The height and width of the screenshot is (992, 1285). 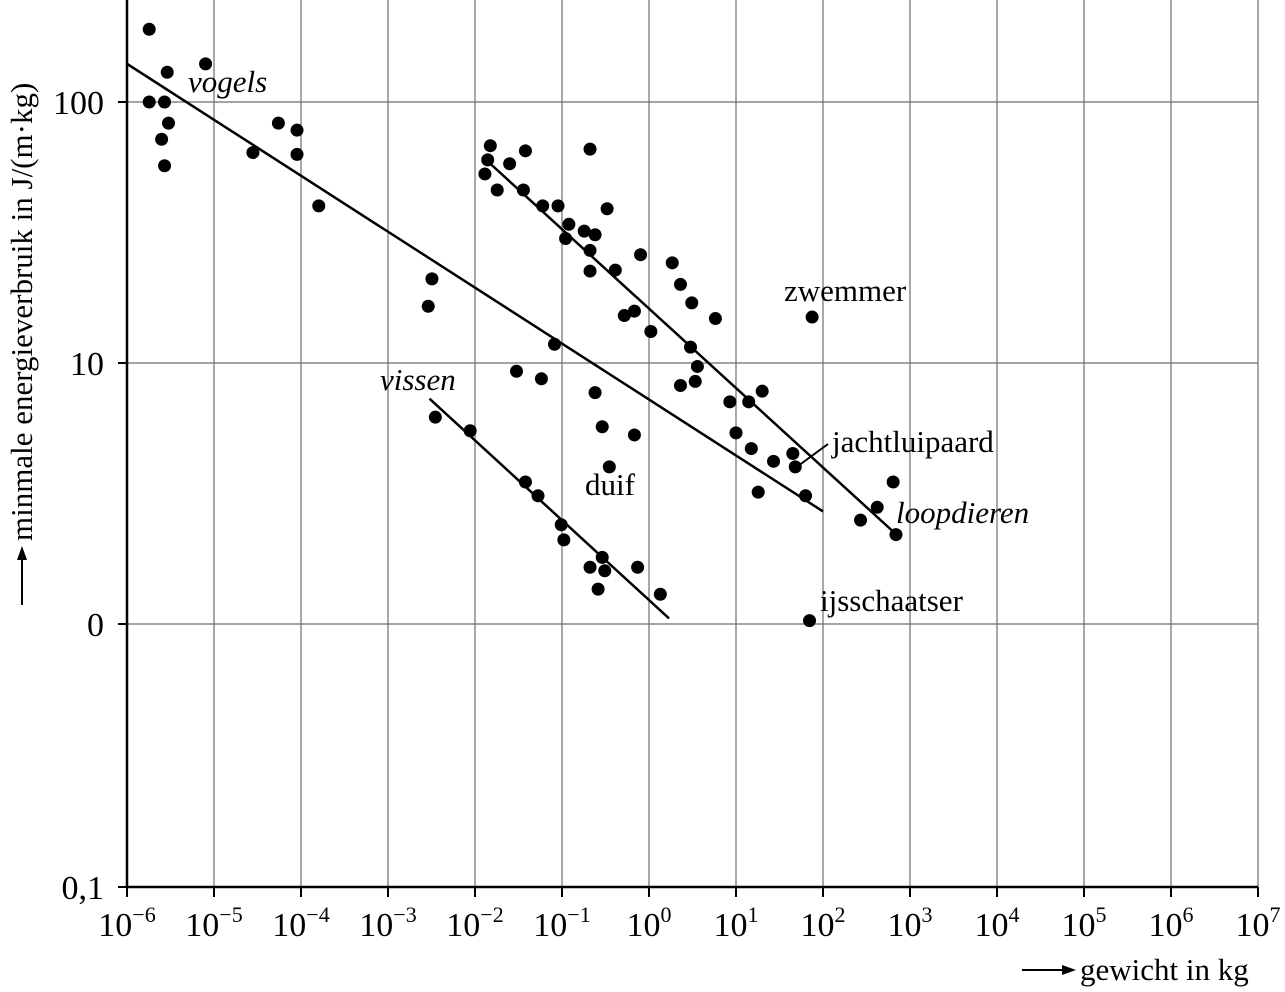 What do you see at coordinates (610, 484) in the screenshot?
I see `annotation-duif: duif` at bounding box center [610, 484].